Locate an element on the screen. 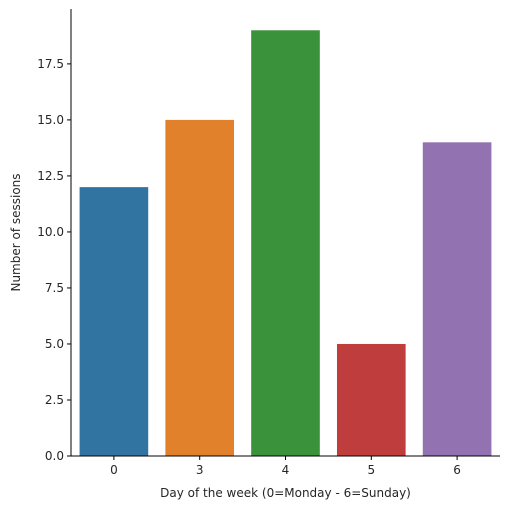  x-tick-label: 4 is located at coordinates (286, 470).